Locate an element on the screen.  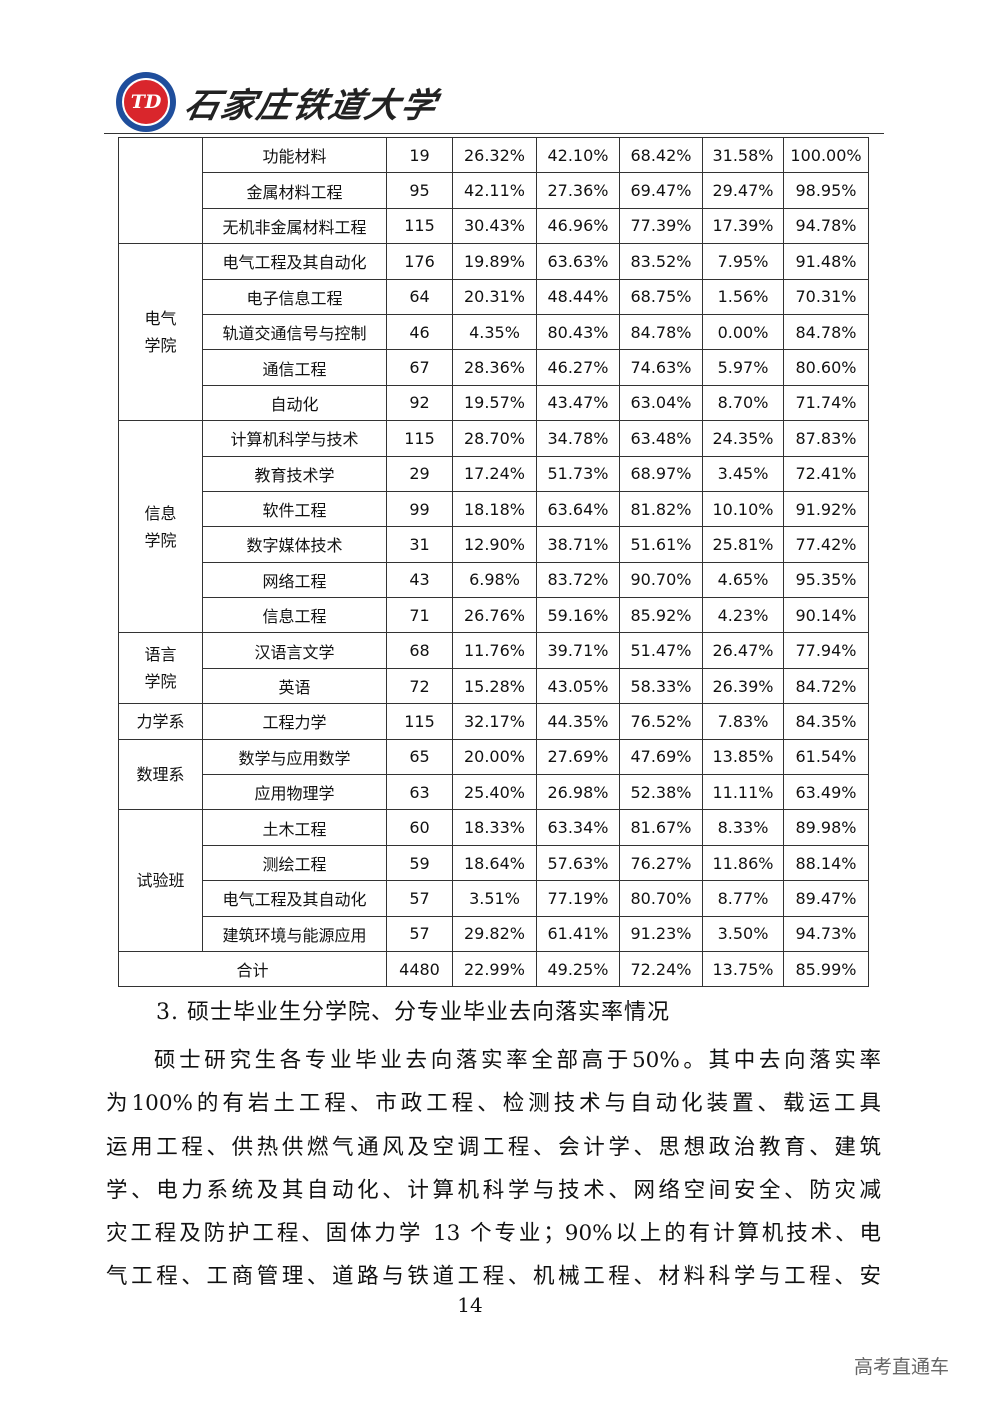
rate-cell: 17.39% is located at coordinates (743, 226).